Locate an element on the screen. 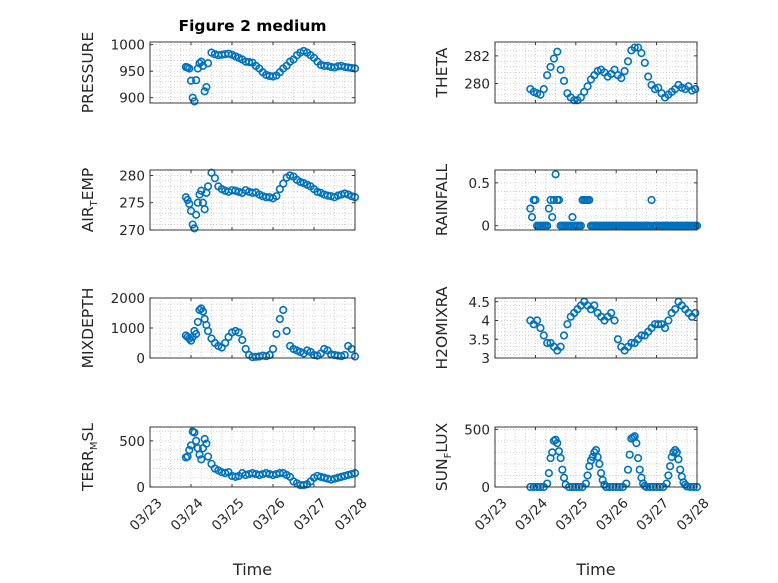  y-axis-label-main: H2OMIXRA is located at coordinates (442, 327).